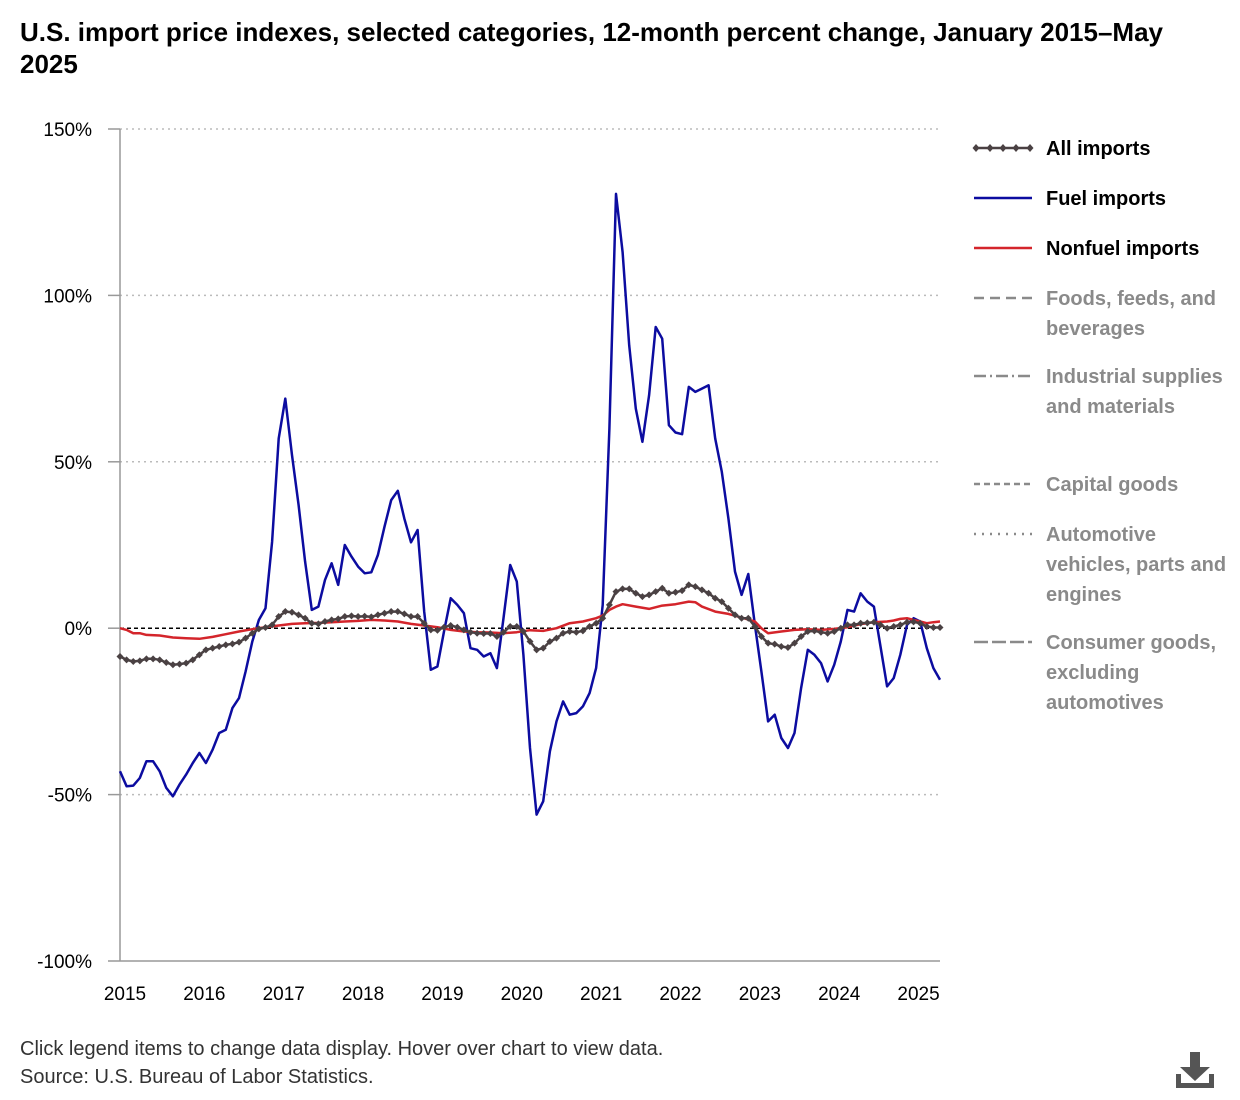  I want to click on series-line-all-imports, so click(529, 625).